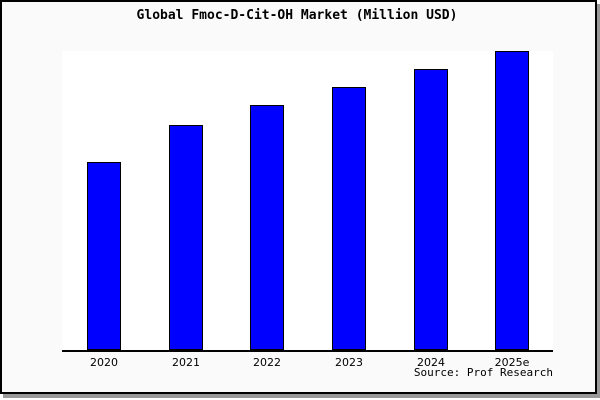  What do you see at coordinates (431, 209) in the screenshot?
I see `bar-2024` at bounding box center [431, 209].